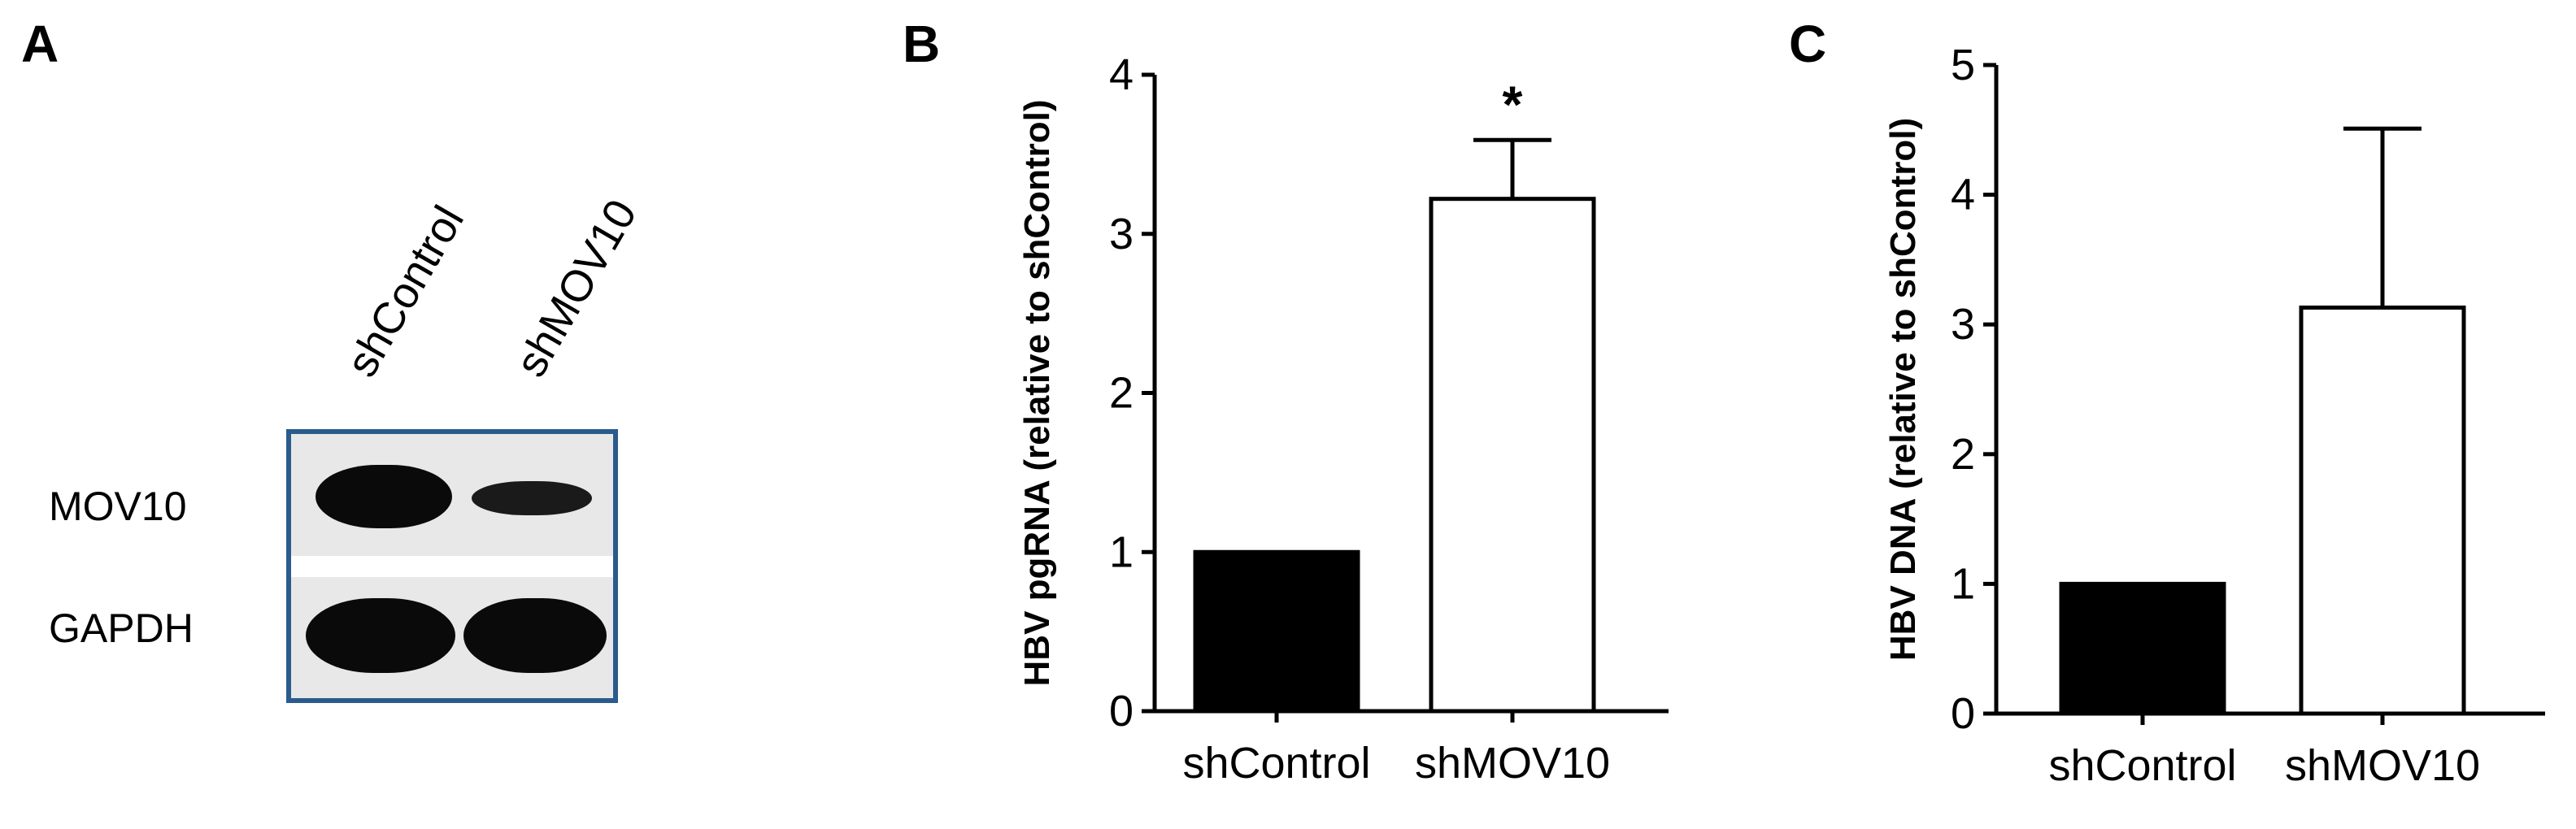 The image size is (2576, 829). What do you see at coordinates (406, 291) in the screenshot?
I see `lane-label-shcontrol: shControl` at bounding box center [406, 291].